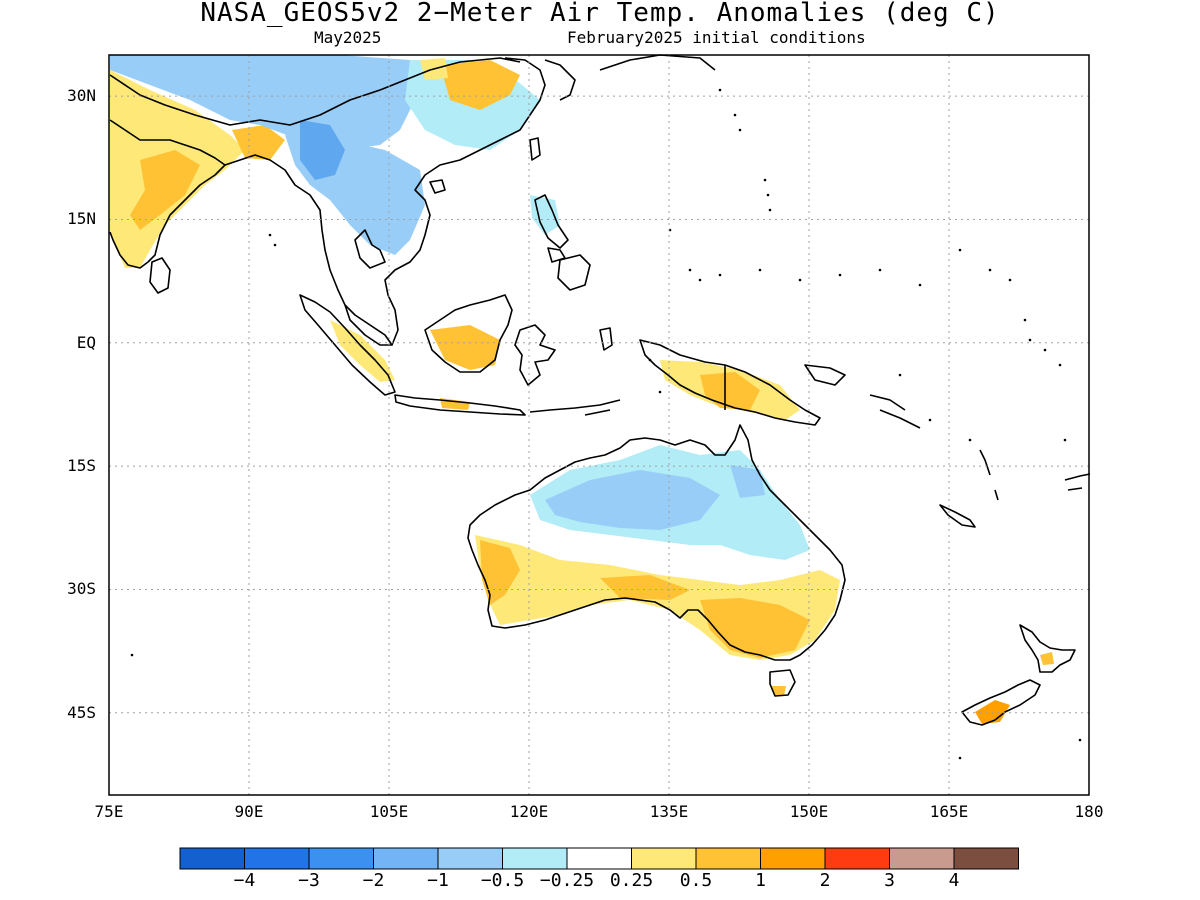 The height and width of the screenshot is (900, 1200). Describe the element at coordinates (258, 142) in the screenshot. I see `bengal-warm` at that location.